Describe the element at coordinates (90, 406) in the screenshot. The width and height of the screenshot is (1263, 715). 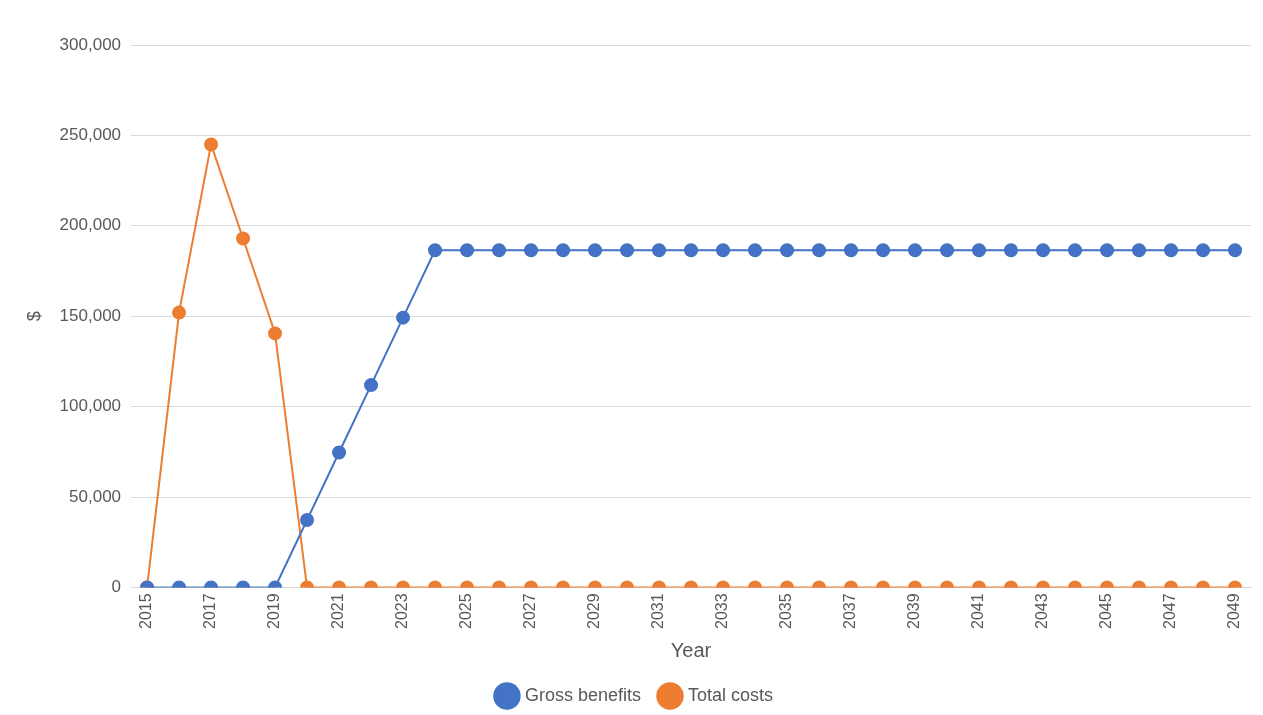
I see `y-tick-label: 100,000` at that location.